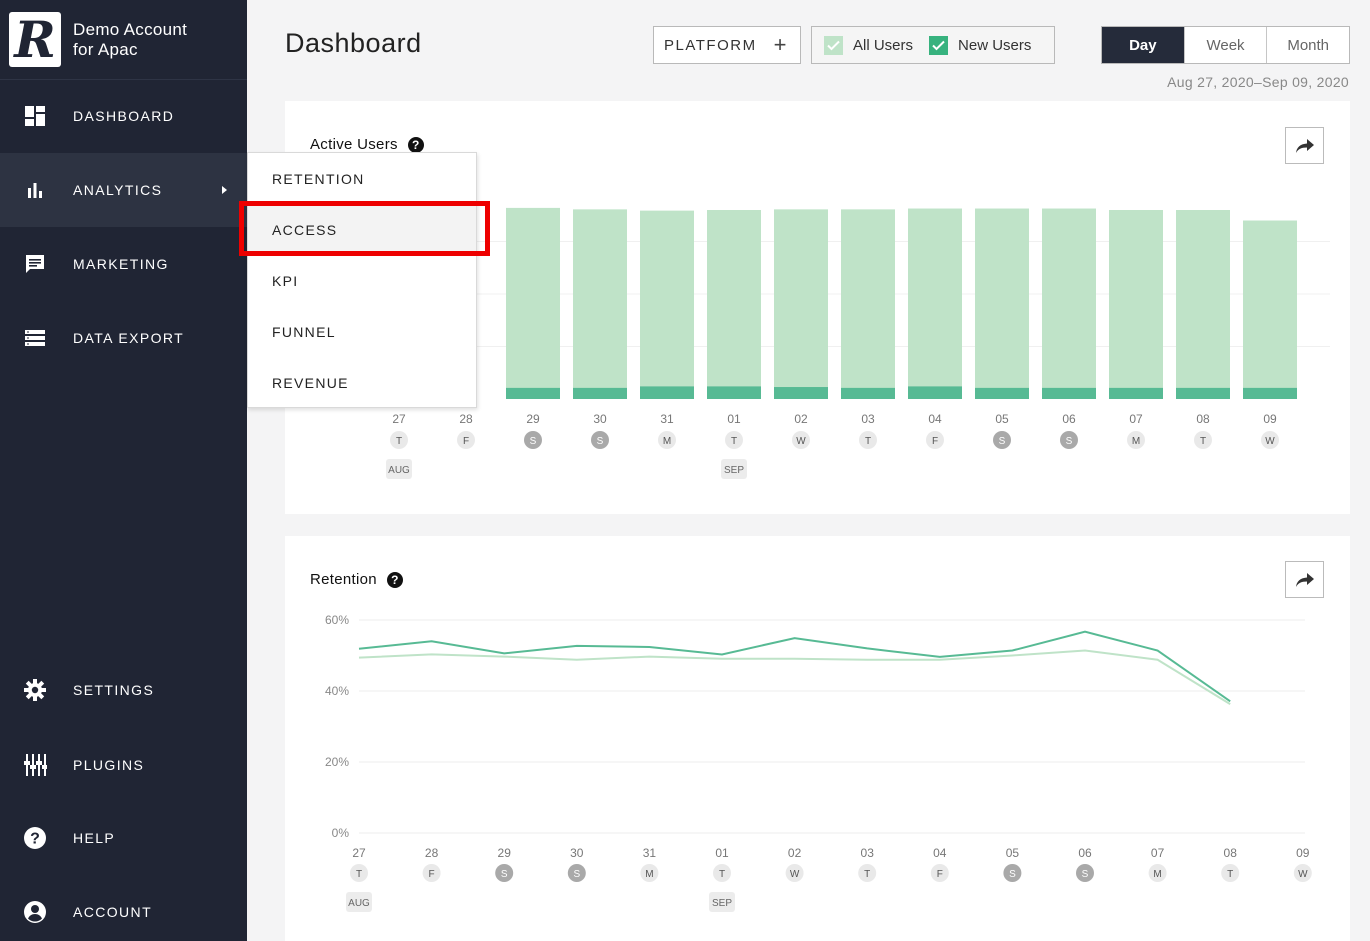 The height and width of the screenshot is (941, 1370). I want to click on sidebar-item-label: DATA EXPORT, so click(129, 338).